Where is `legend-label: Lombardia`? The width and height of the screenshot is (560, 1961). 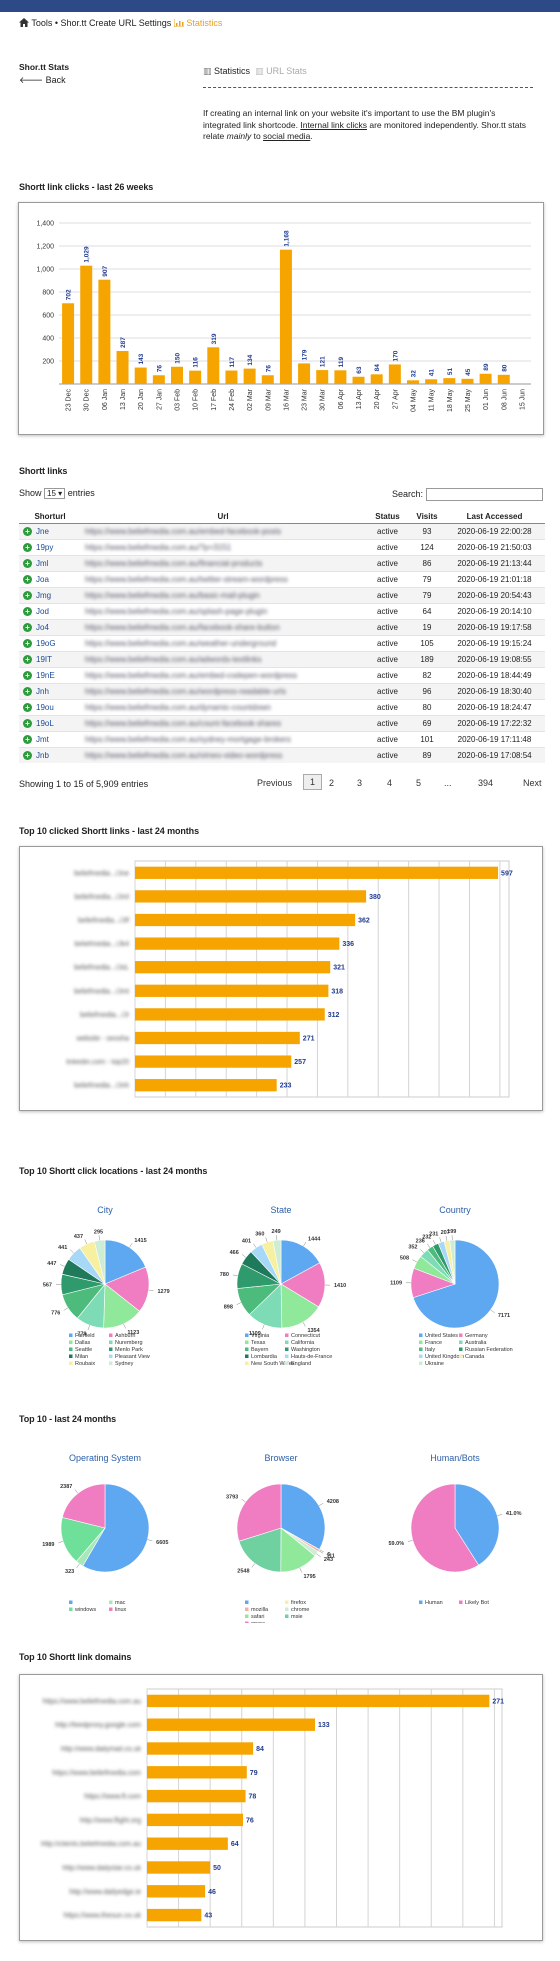 legend-label: Lombardia is located at coordinates (264, 1357).